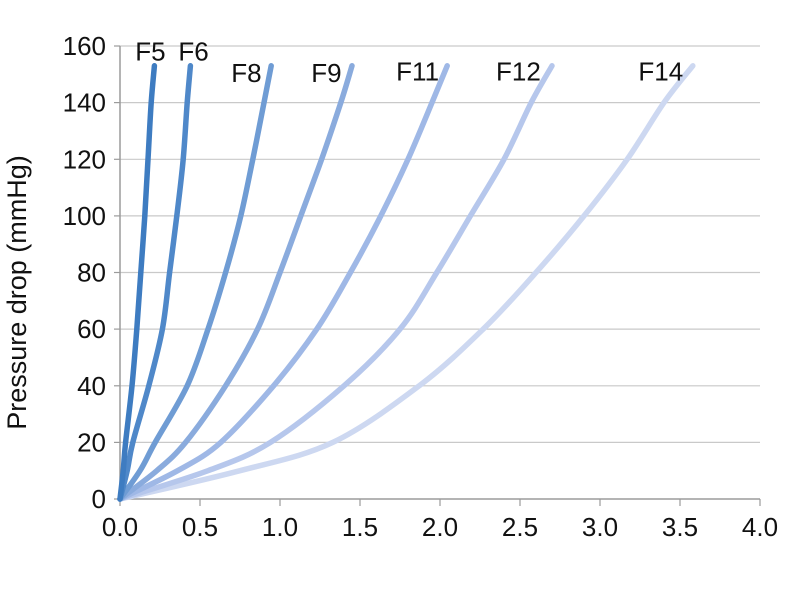  What do you see at coordinates (84, 159) in the screenshot?
I see `y-tick-label-120: 120` at bounding box center [84, 159].